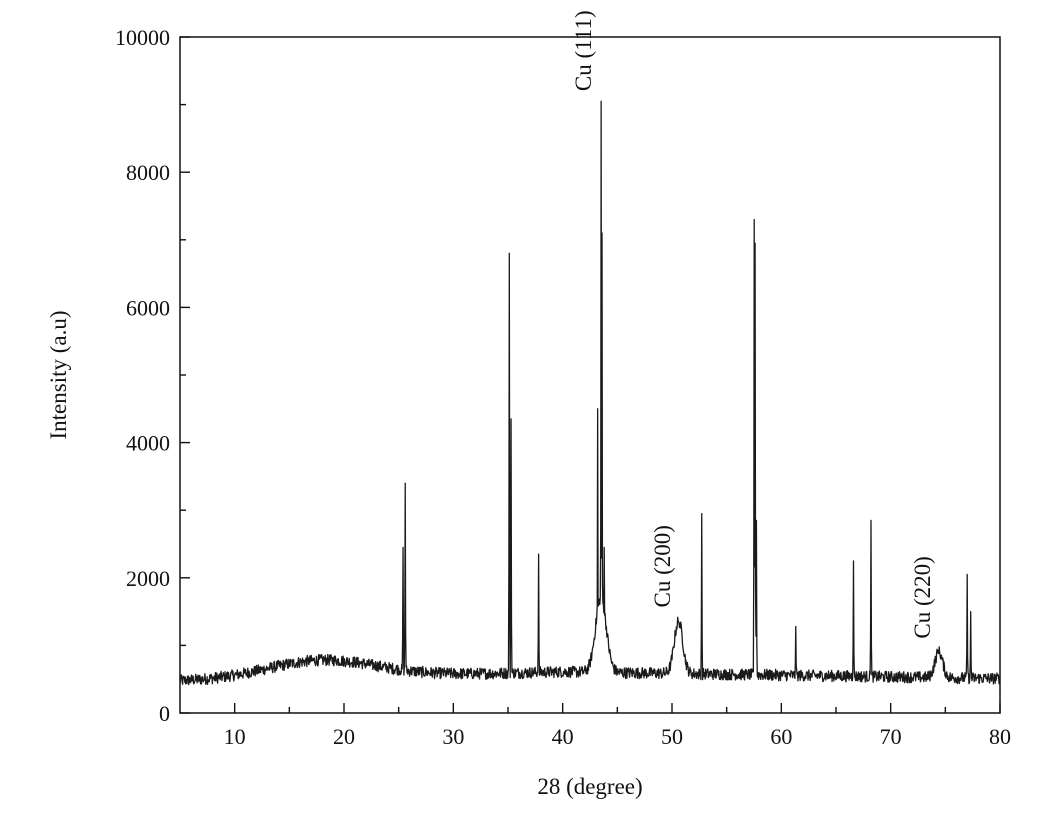  What do you see at coordinates (589, 786) in the screenshot?
I see `x-axis-title: 28 (degree)` at bounding box center [589, 786].